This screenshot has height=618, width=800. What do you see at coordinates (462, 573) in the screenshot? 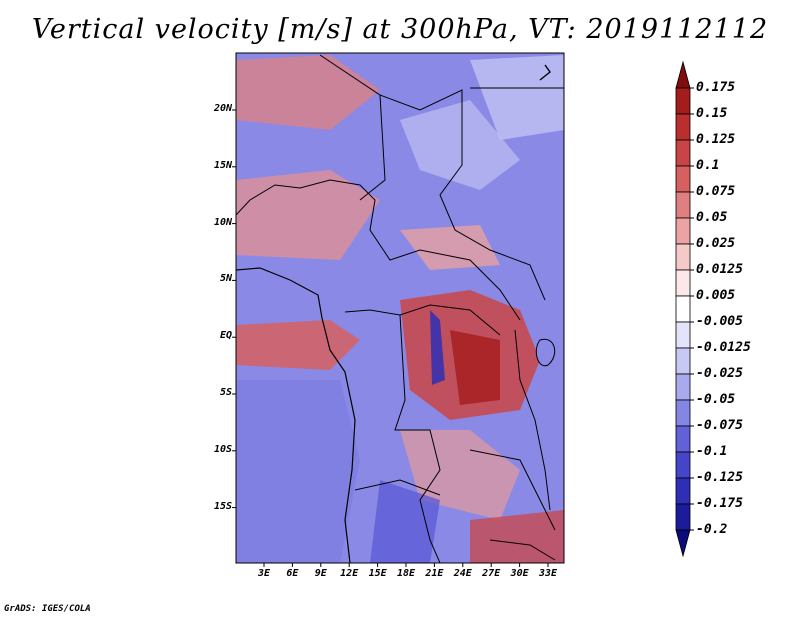
I see `lon-label: 24E` at bounding box center [462, 573].